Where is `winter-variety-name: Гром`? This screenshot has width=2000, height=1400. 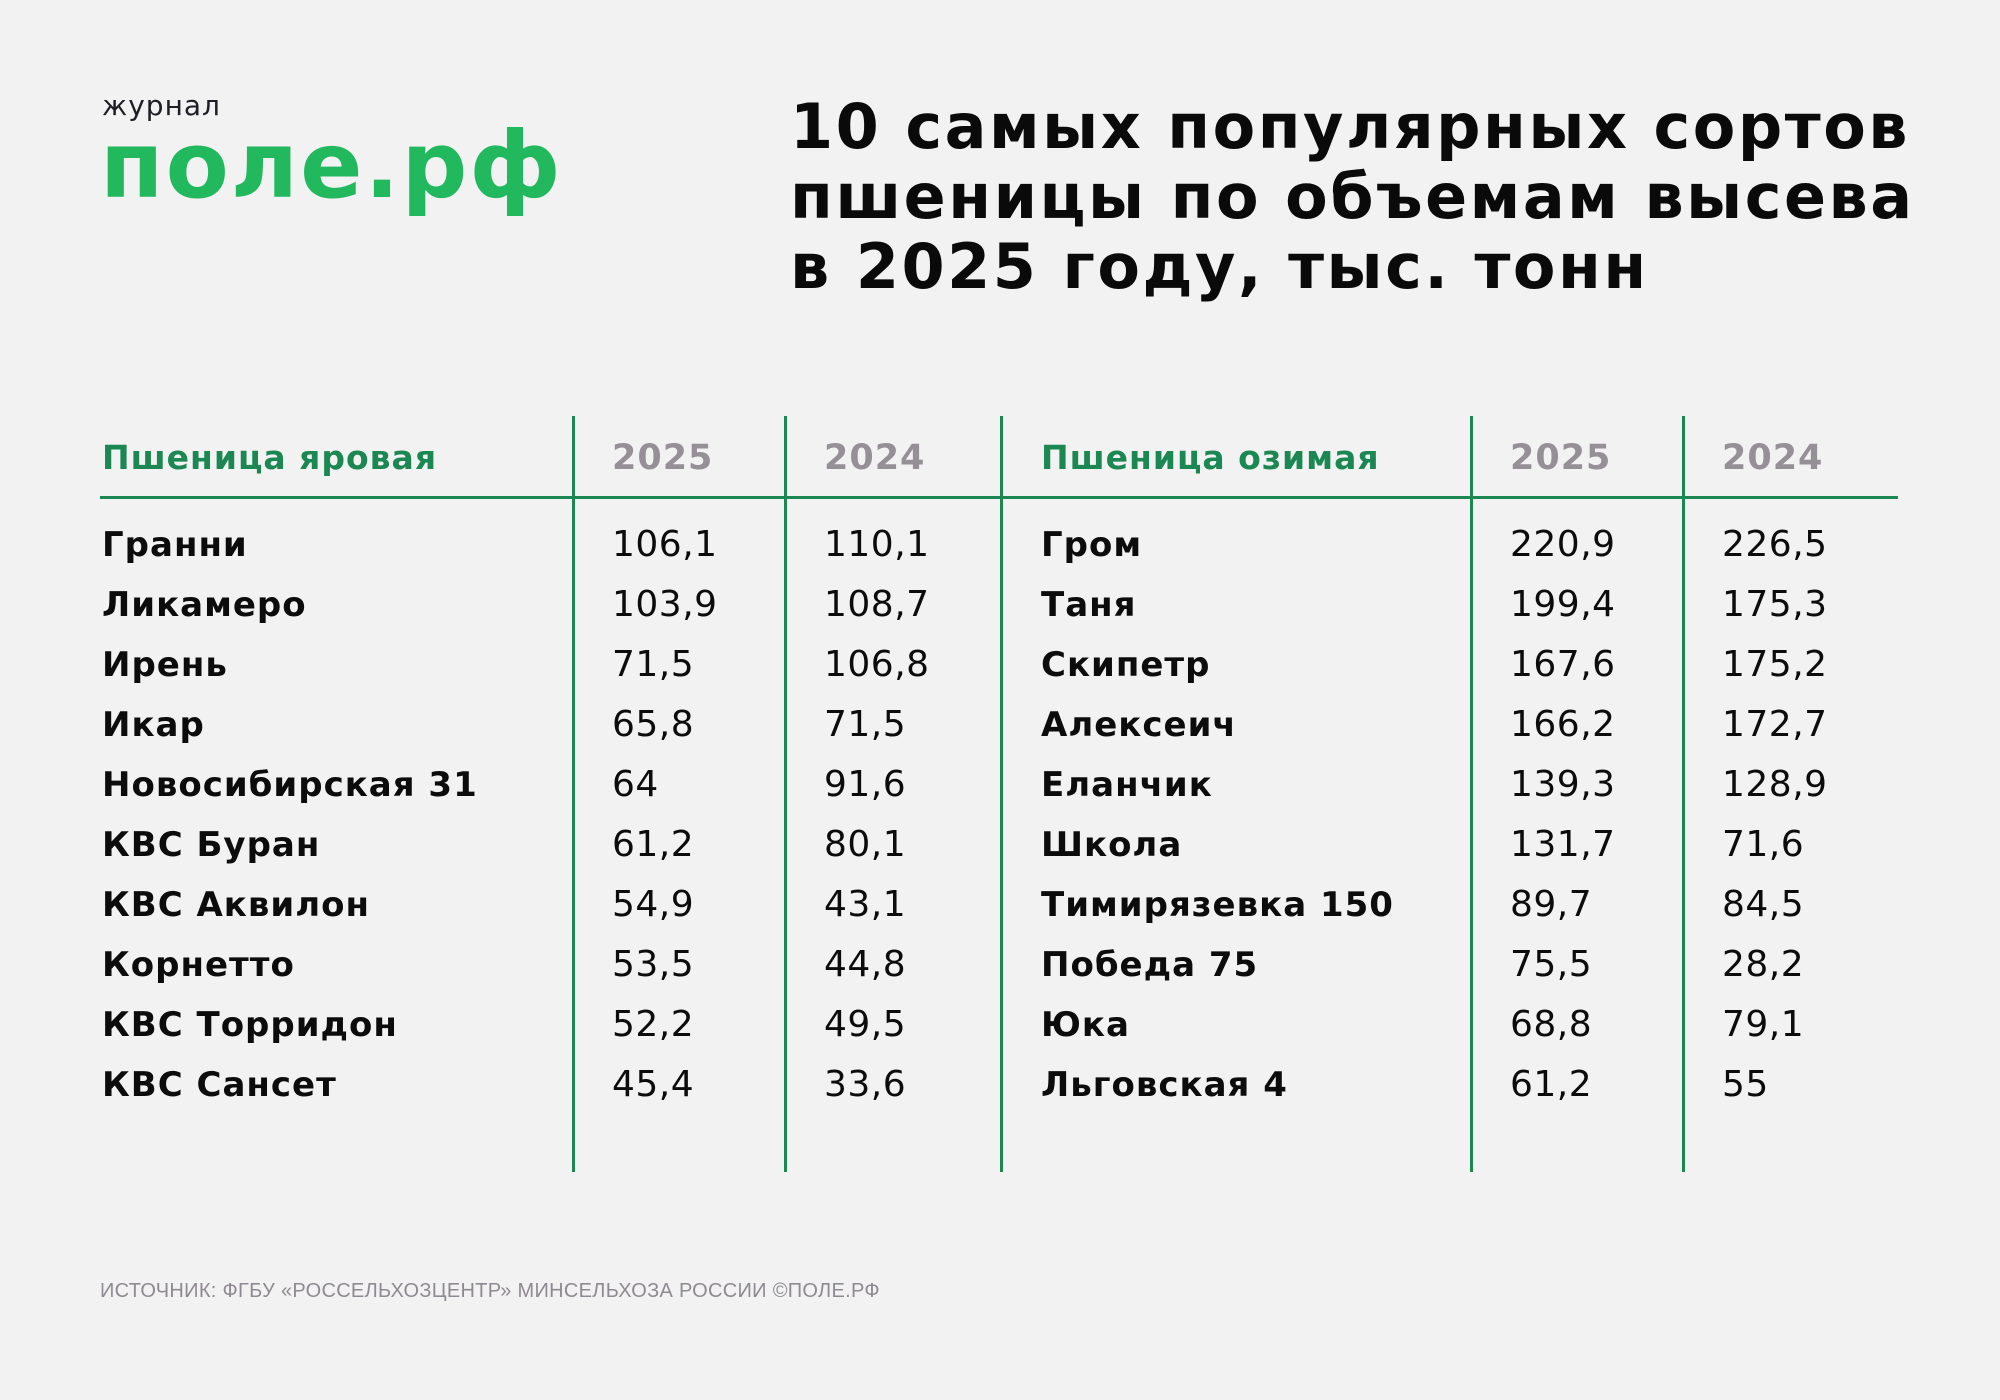
winter-variety-name: Гром is located at coordinates (1092, 545).